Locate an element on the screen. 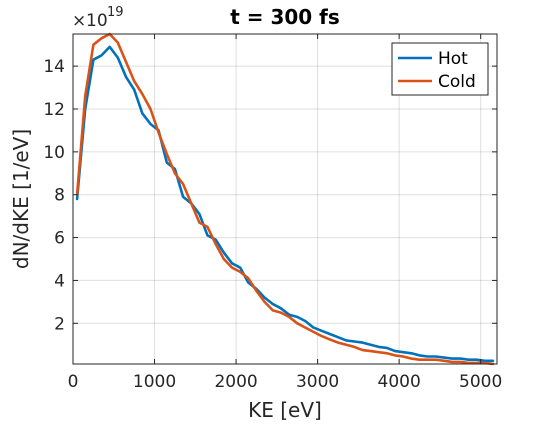 The height and width of the screenshot is (427, 550). y-tick-label: 14 is located at coordinates (54, 67).